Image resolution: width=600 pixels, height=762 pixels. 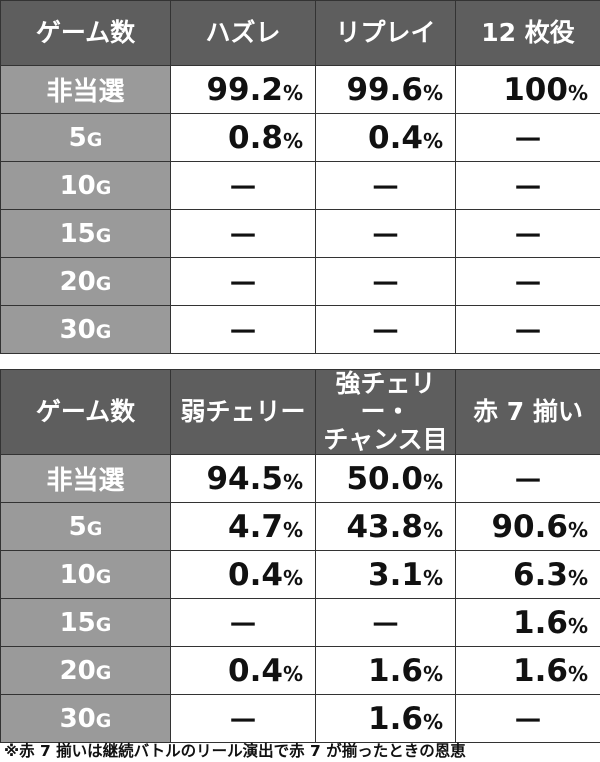 What do you see at coordinates (535, 89) in the screenshot?
I see `cell-value: 100` at bounding box center [535, 89].